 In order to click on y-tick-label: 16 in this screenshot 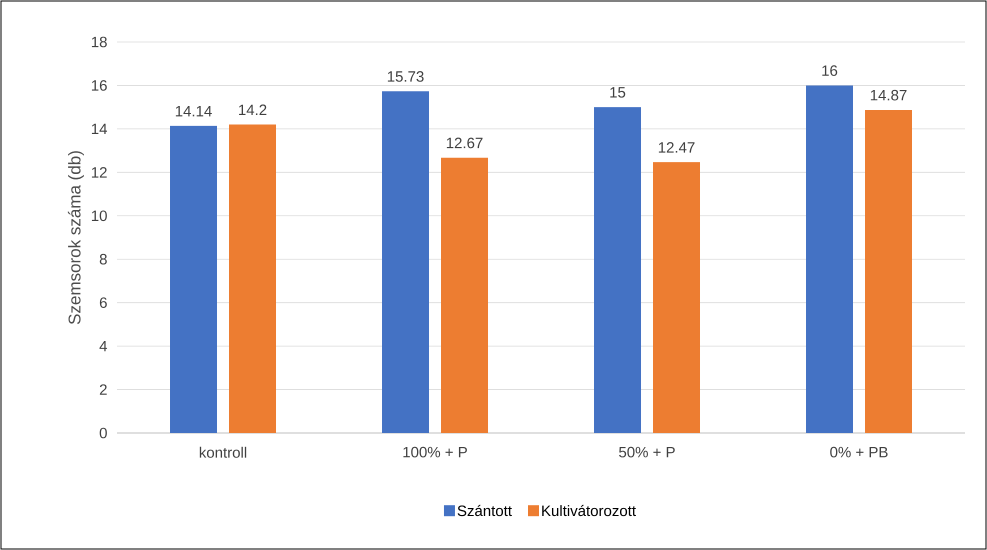, I will do `click(99, 85)`.